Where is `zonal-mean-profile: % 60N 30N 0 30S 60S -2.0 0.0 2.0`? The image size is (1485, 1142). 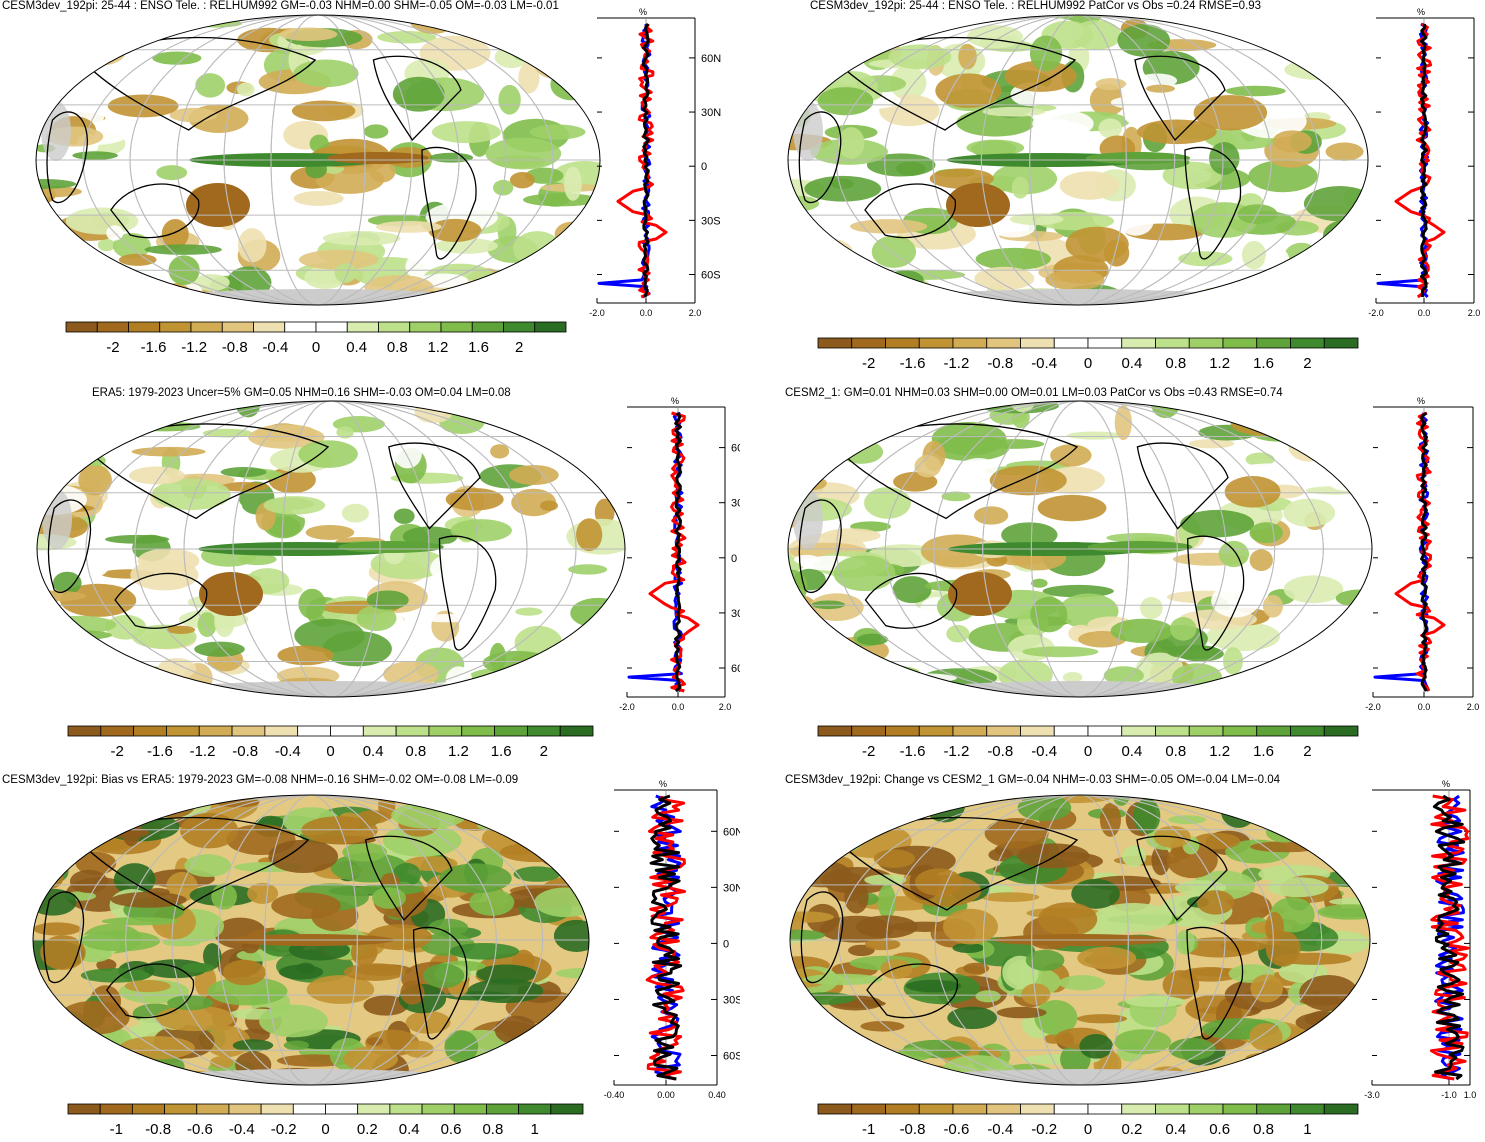 zonal-mean-profile: % 60N 30N 0 30S 60S -2.0 0.0 2.0 is located at coordinates (679, 554).